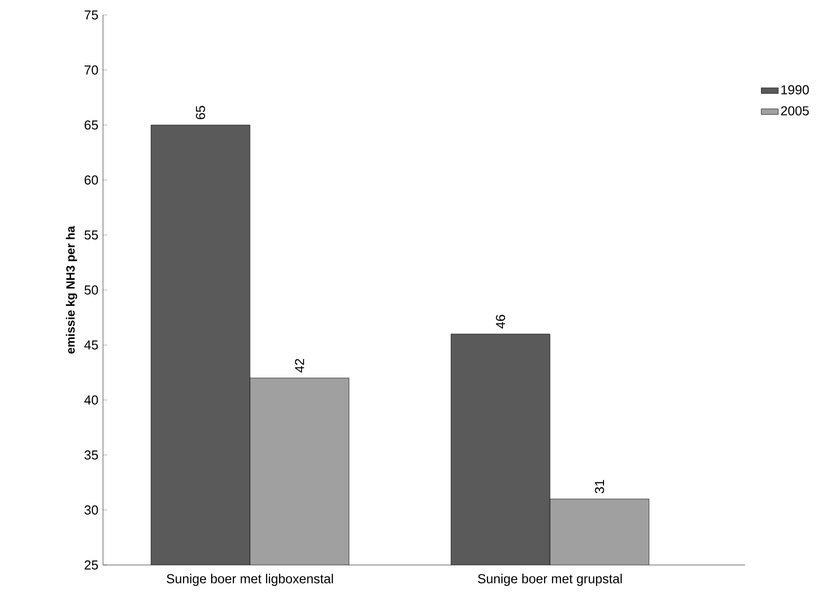 The image size is (823, 605). What do you see at coordinates (550, 580) in the screenshot?
I see `x-tick-label: Sunige boer met grupstal` at bounding box center [550, 580].